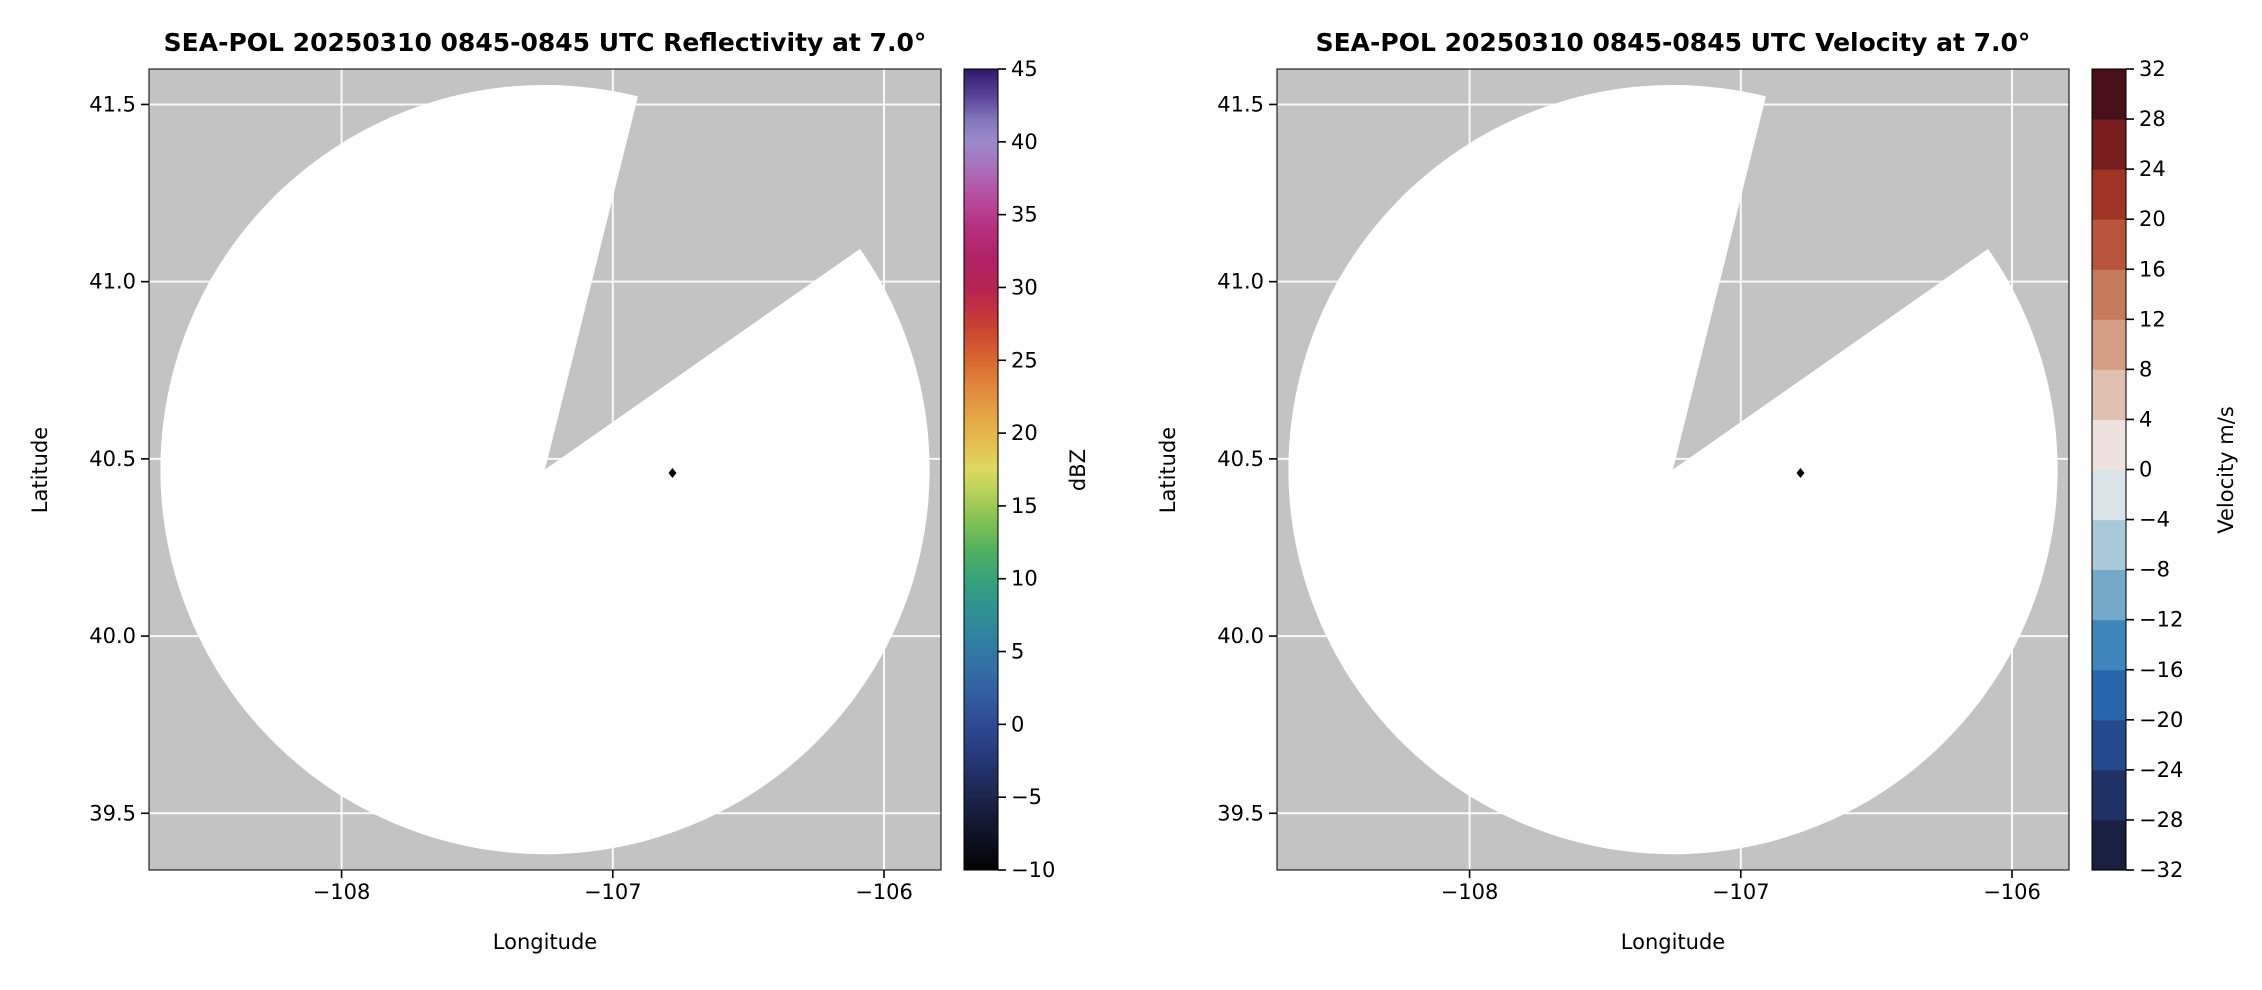 The height and width of the screenshot is (990, 2262). Describe the element at coordinates (1024, 579) in the screenshot. I see `colorbar-tick-label: 10` at that location.